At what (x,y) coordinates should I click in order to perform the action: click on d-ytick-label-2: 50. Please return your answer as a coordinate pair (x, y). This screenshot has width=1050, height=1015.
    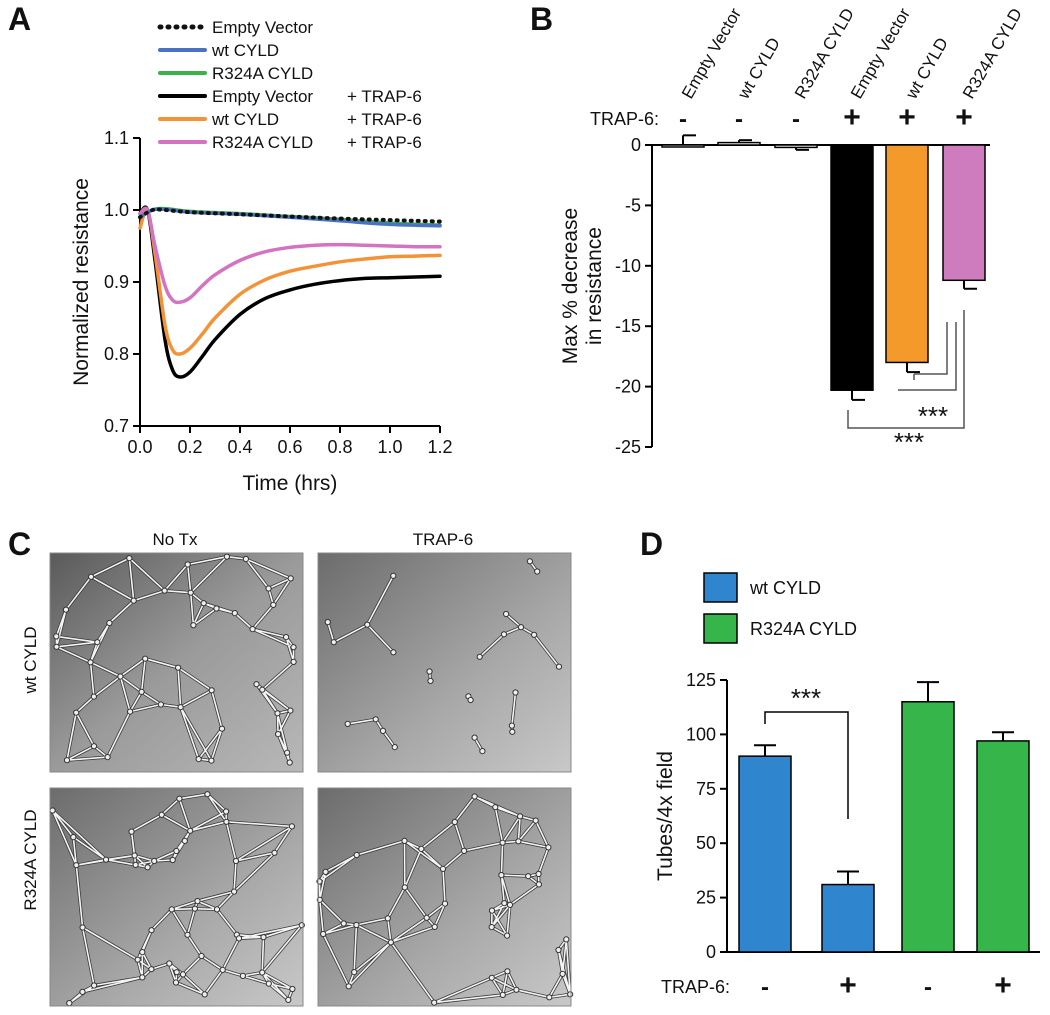
    Looking at the image, I should click on (706, 843).